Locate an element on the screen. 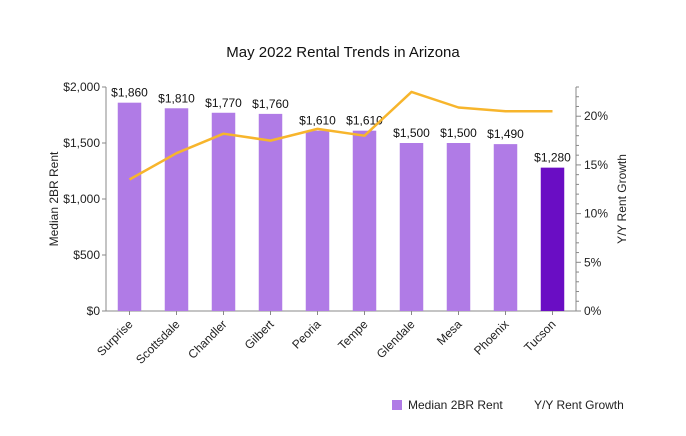 The width and height of the screenshot is (686, 436). x-tick-label: Tucson is located at coordinates (539, 335).